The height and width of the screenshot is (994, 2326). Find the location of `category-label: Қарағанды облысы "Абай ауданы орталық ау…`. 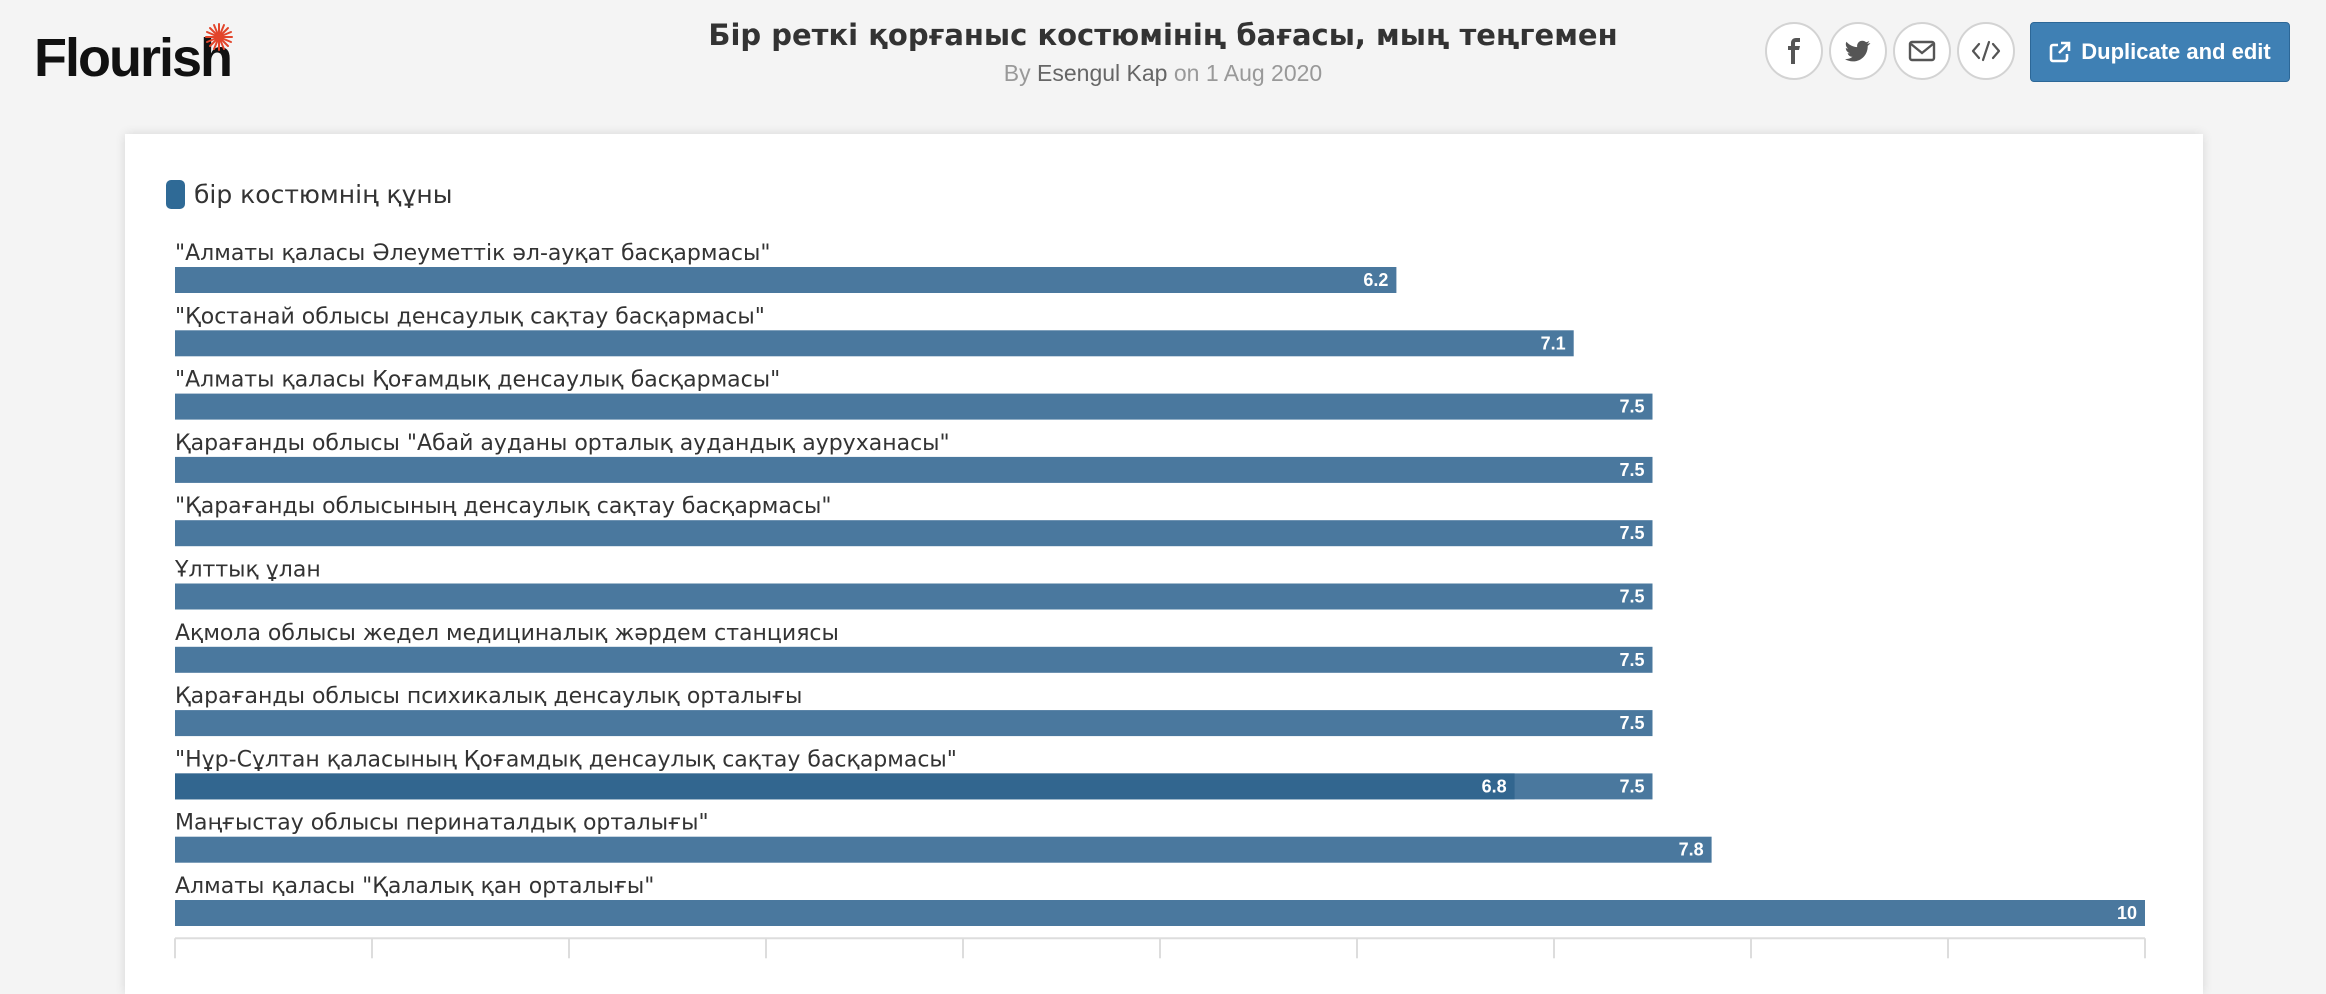

category-label: Қарағанды облысы "Абай ауданы орталық ау… is located at coordinates (562, 443).